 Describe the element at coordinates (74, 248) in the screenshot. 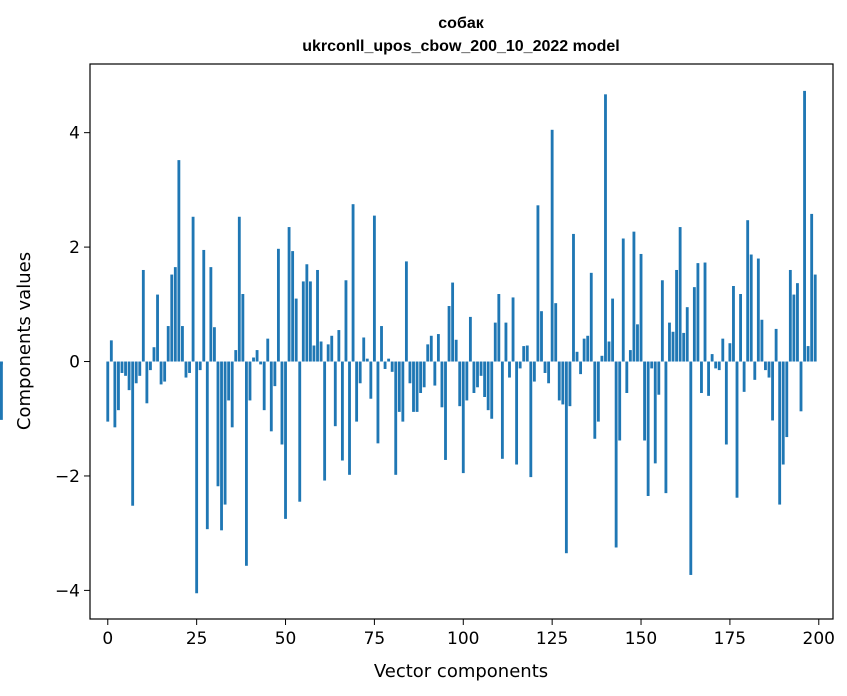

I see `y-tick-label: 2` at that location.